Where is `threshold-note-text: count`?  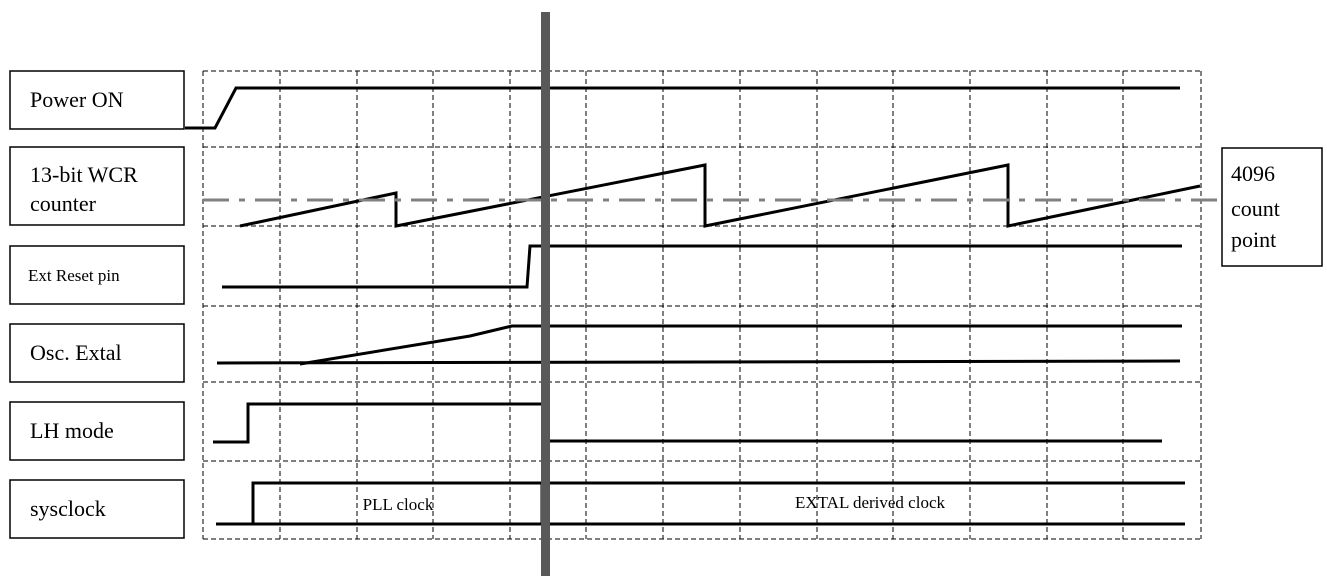
threshold-note-text: count is located at coordinates (1255, 208).